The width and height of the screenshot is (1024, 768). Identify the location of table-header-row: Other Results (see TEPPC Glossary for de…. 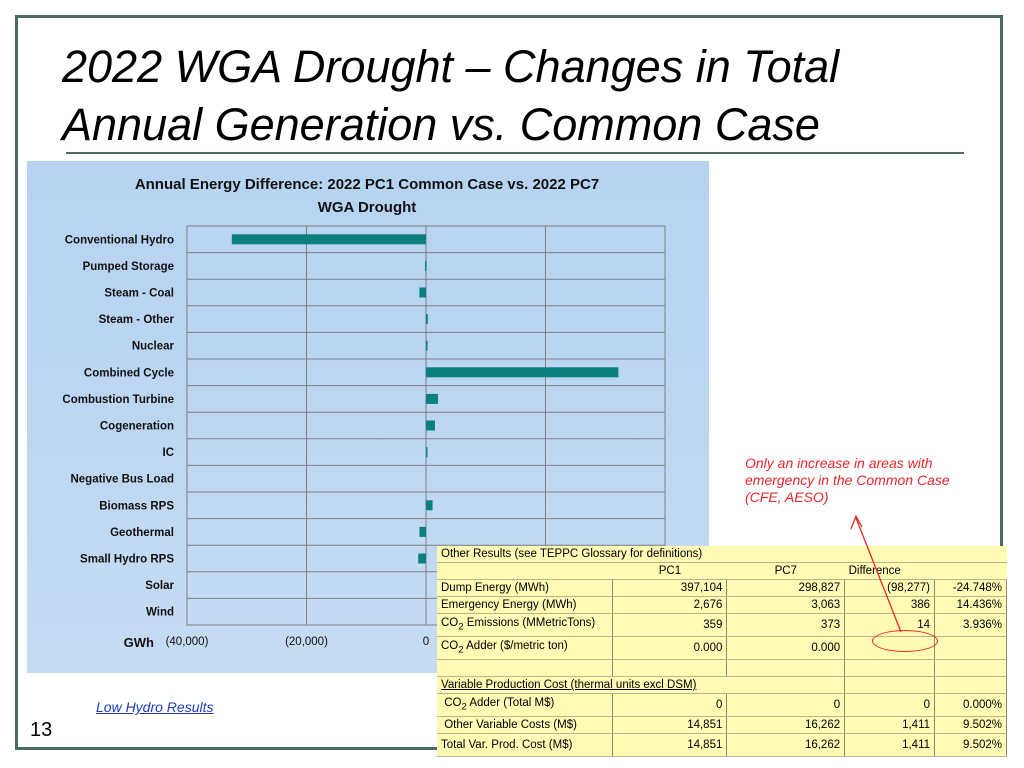
(722, 554).